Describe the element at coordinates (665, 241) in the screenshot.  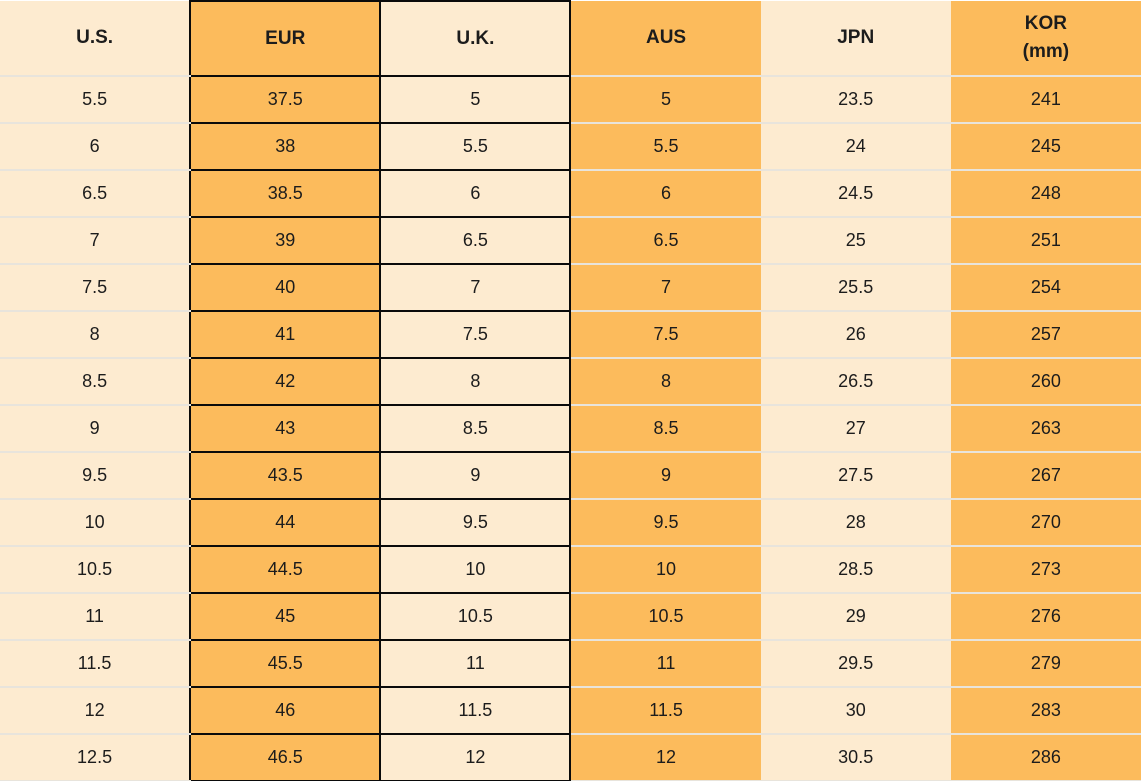
I see `cell-aus: 6.5` at that location.